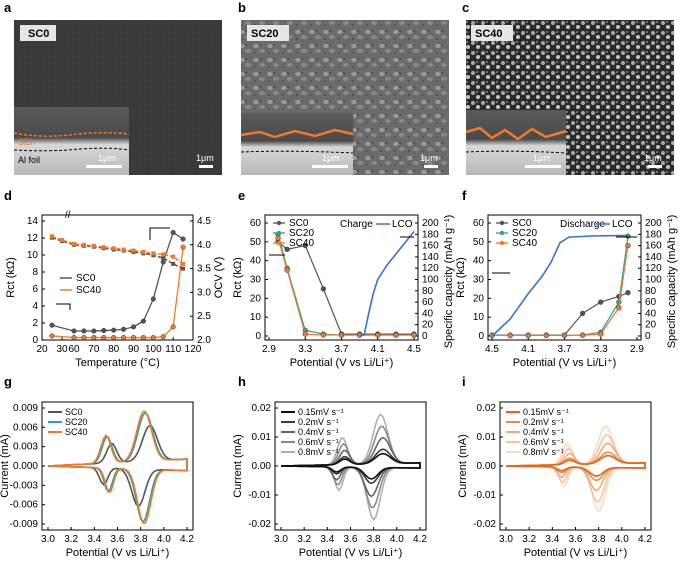  Describe the element at coordinates (318, 432) in the screenshot. I see `legend-label: 0.4mV s⁻¹` at that location.